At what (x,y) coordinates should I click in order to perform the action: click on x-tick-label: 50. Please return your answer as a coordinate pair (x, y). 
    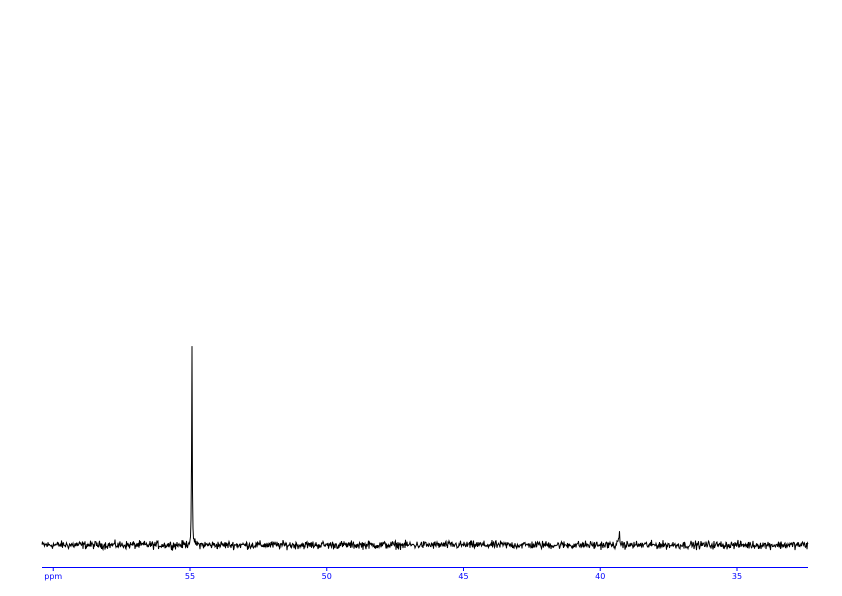
    Looking at the image, I should click on (327, 576).